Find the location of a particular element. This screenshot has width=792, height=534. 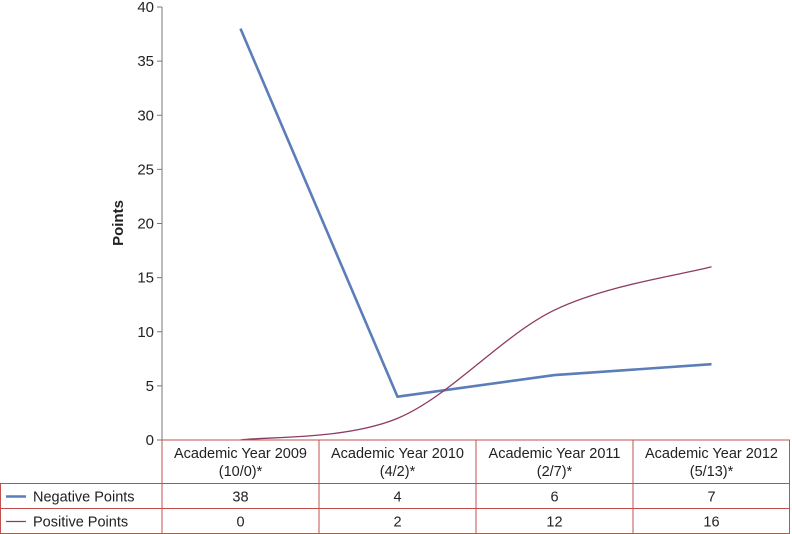

positive-points-value: 2 is located at coordinates (397, 523).